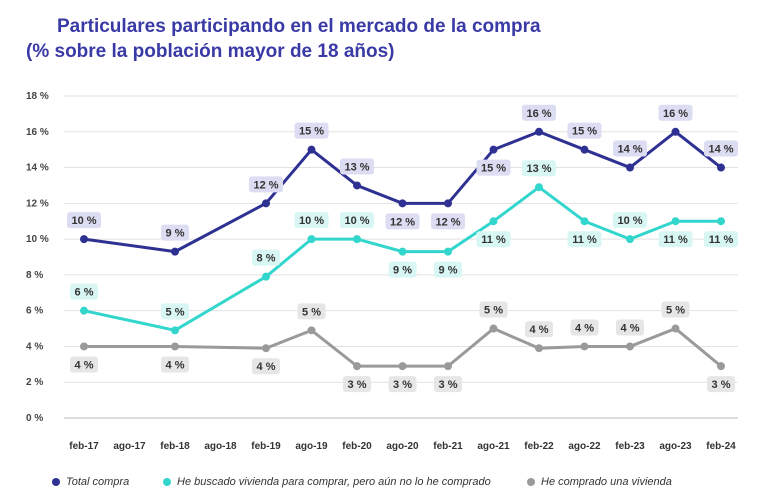 The height and width of the screenshot is (503, 768). Describe the element at coordinates (493, 446) in the screenshot. I see `x-tick-label: ago-21` at that location.